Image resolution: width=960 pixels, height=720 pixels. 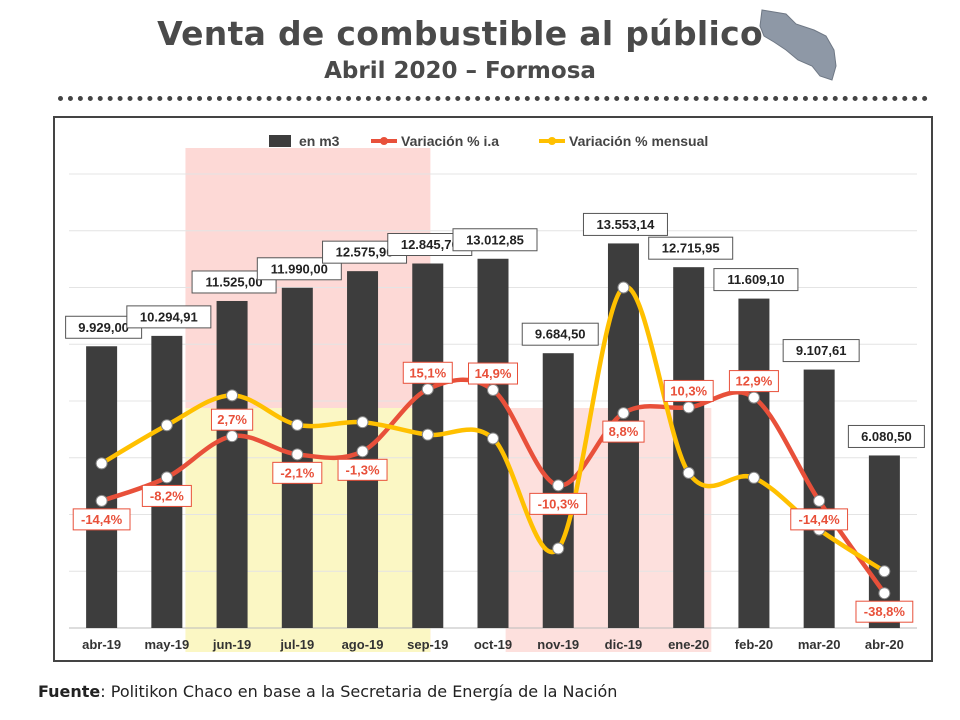 I want to click on ia-label: -2,1%, so click(x=297, y=472).